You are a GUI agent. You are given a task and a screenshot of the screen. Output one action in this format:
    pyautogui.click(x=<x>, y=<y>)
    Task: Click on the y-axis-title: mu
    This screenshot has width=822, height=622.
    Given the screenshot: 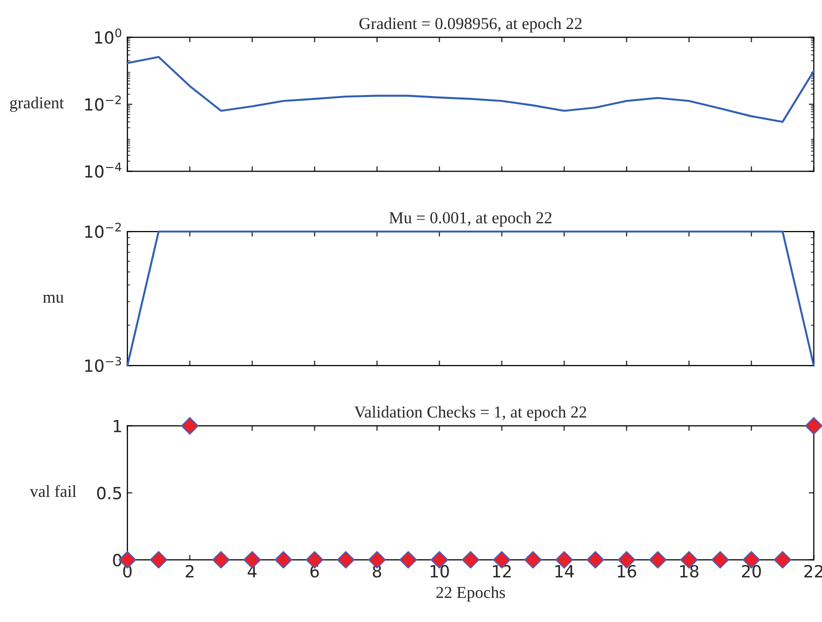 What is the action you would take?
    pyautogui.click(x=53, y=298)
    